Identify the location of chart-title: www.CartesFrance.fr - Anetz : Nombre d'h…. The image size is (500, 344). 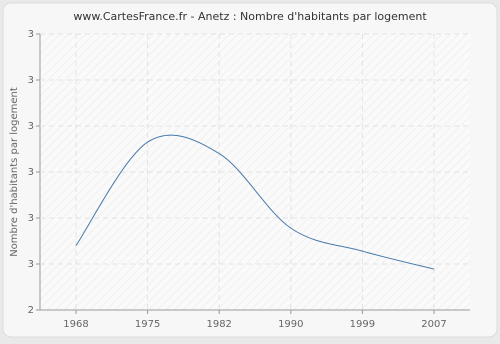
(250, 16).